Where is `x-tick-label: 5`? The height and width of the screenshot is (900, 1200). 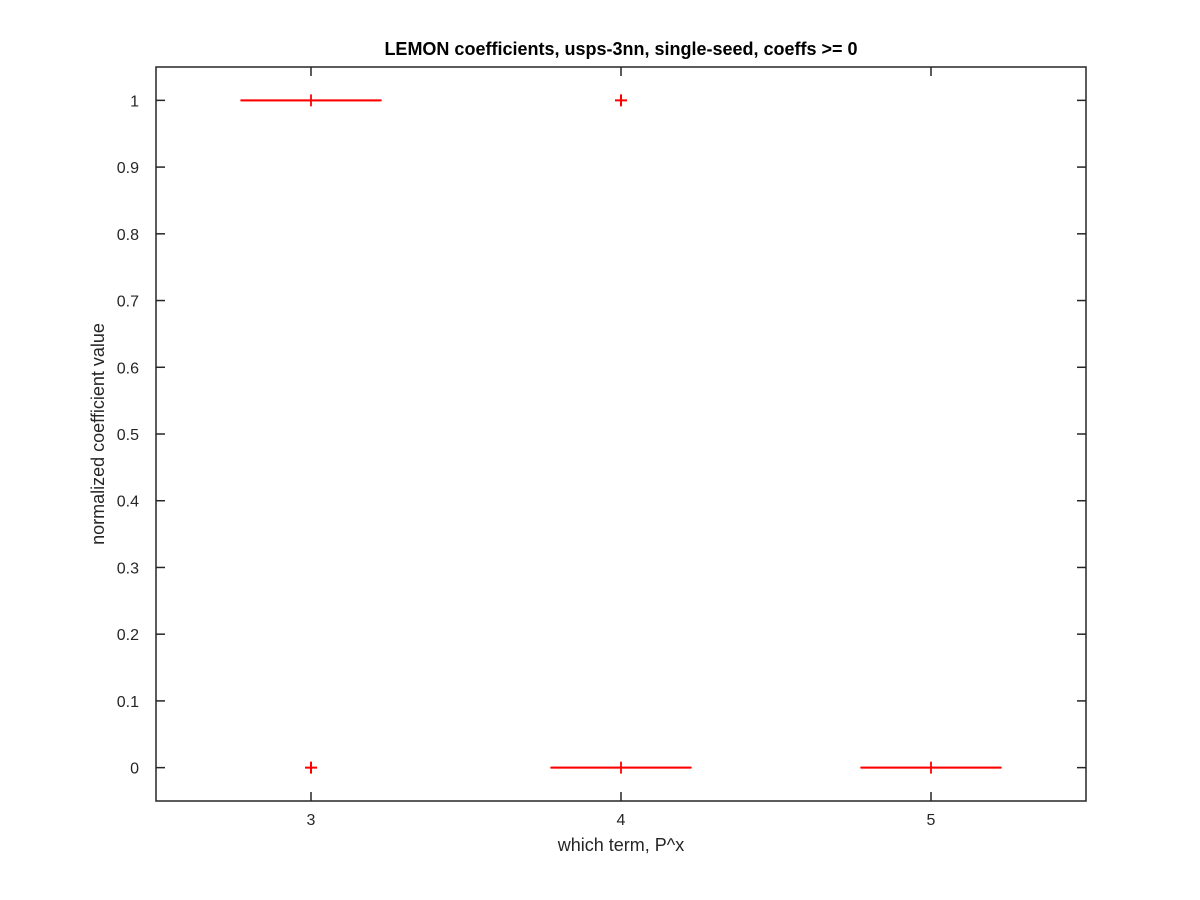
x-tick-label: 5 is located at coordinates (931, 820).